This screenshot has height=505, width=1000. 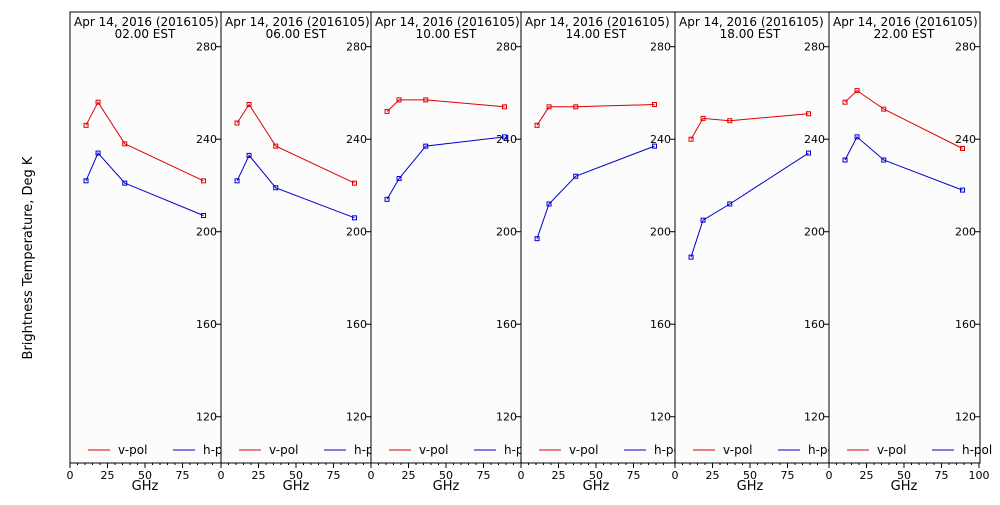 I want to click on panel-subtitle: 02.00 EST, so click(x=145, y=34).